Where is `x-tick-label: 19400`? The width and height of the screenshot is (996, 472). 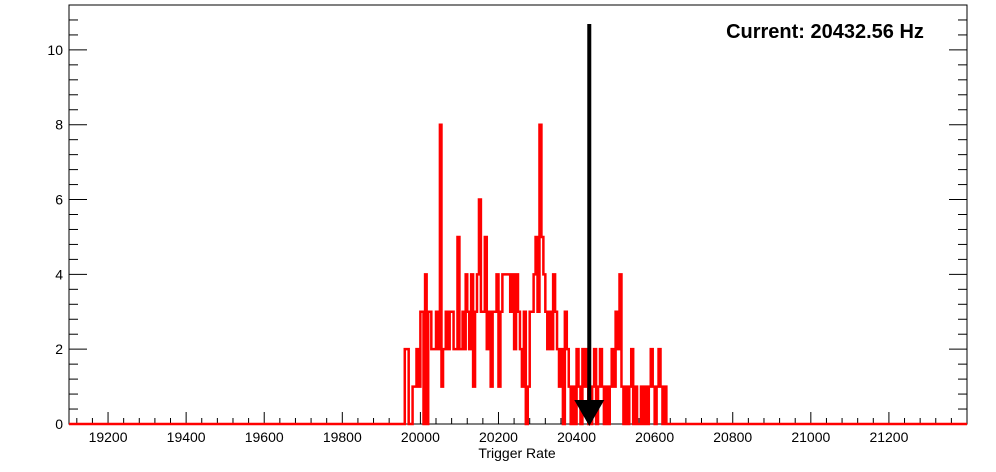 x-tick-label: 19400 is located at coordinates (186, 437).